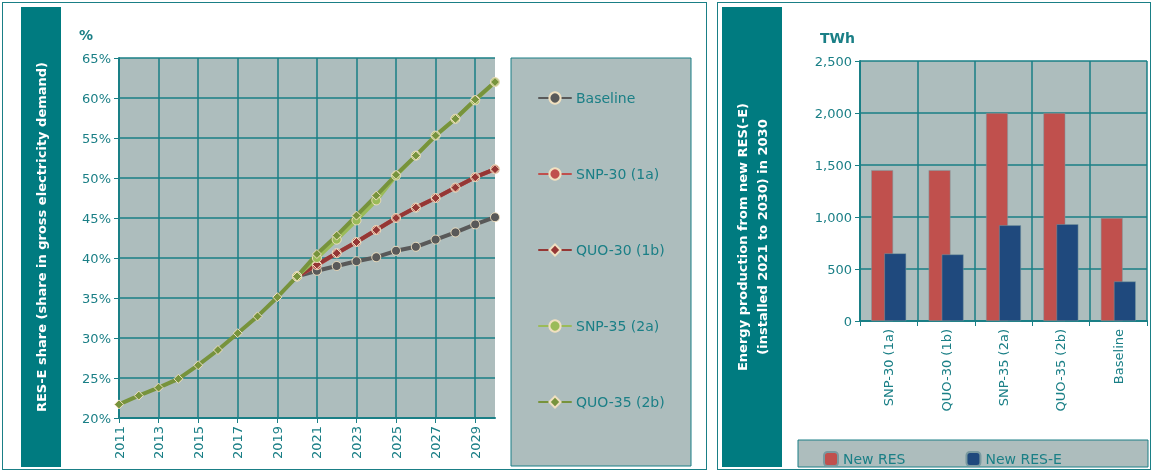 Image resolution: width=1153 pixels, height=473 pixels. Describe the element at coordinates (1061, 370) in the screenshot. I see `x-tick-label: QUO-35 (2b)` at that location.